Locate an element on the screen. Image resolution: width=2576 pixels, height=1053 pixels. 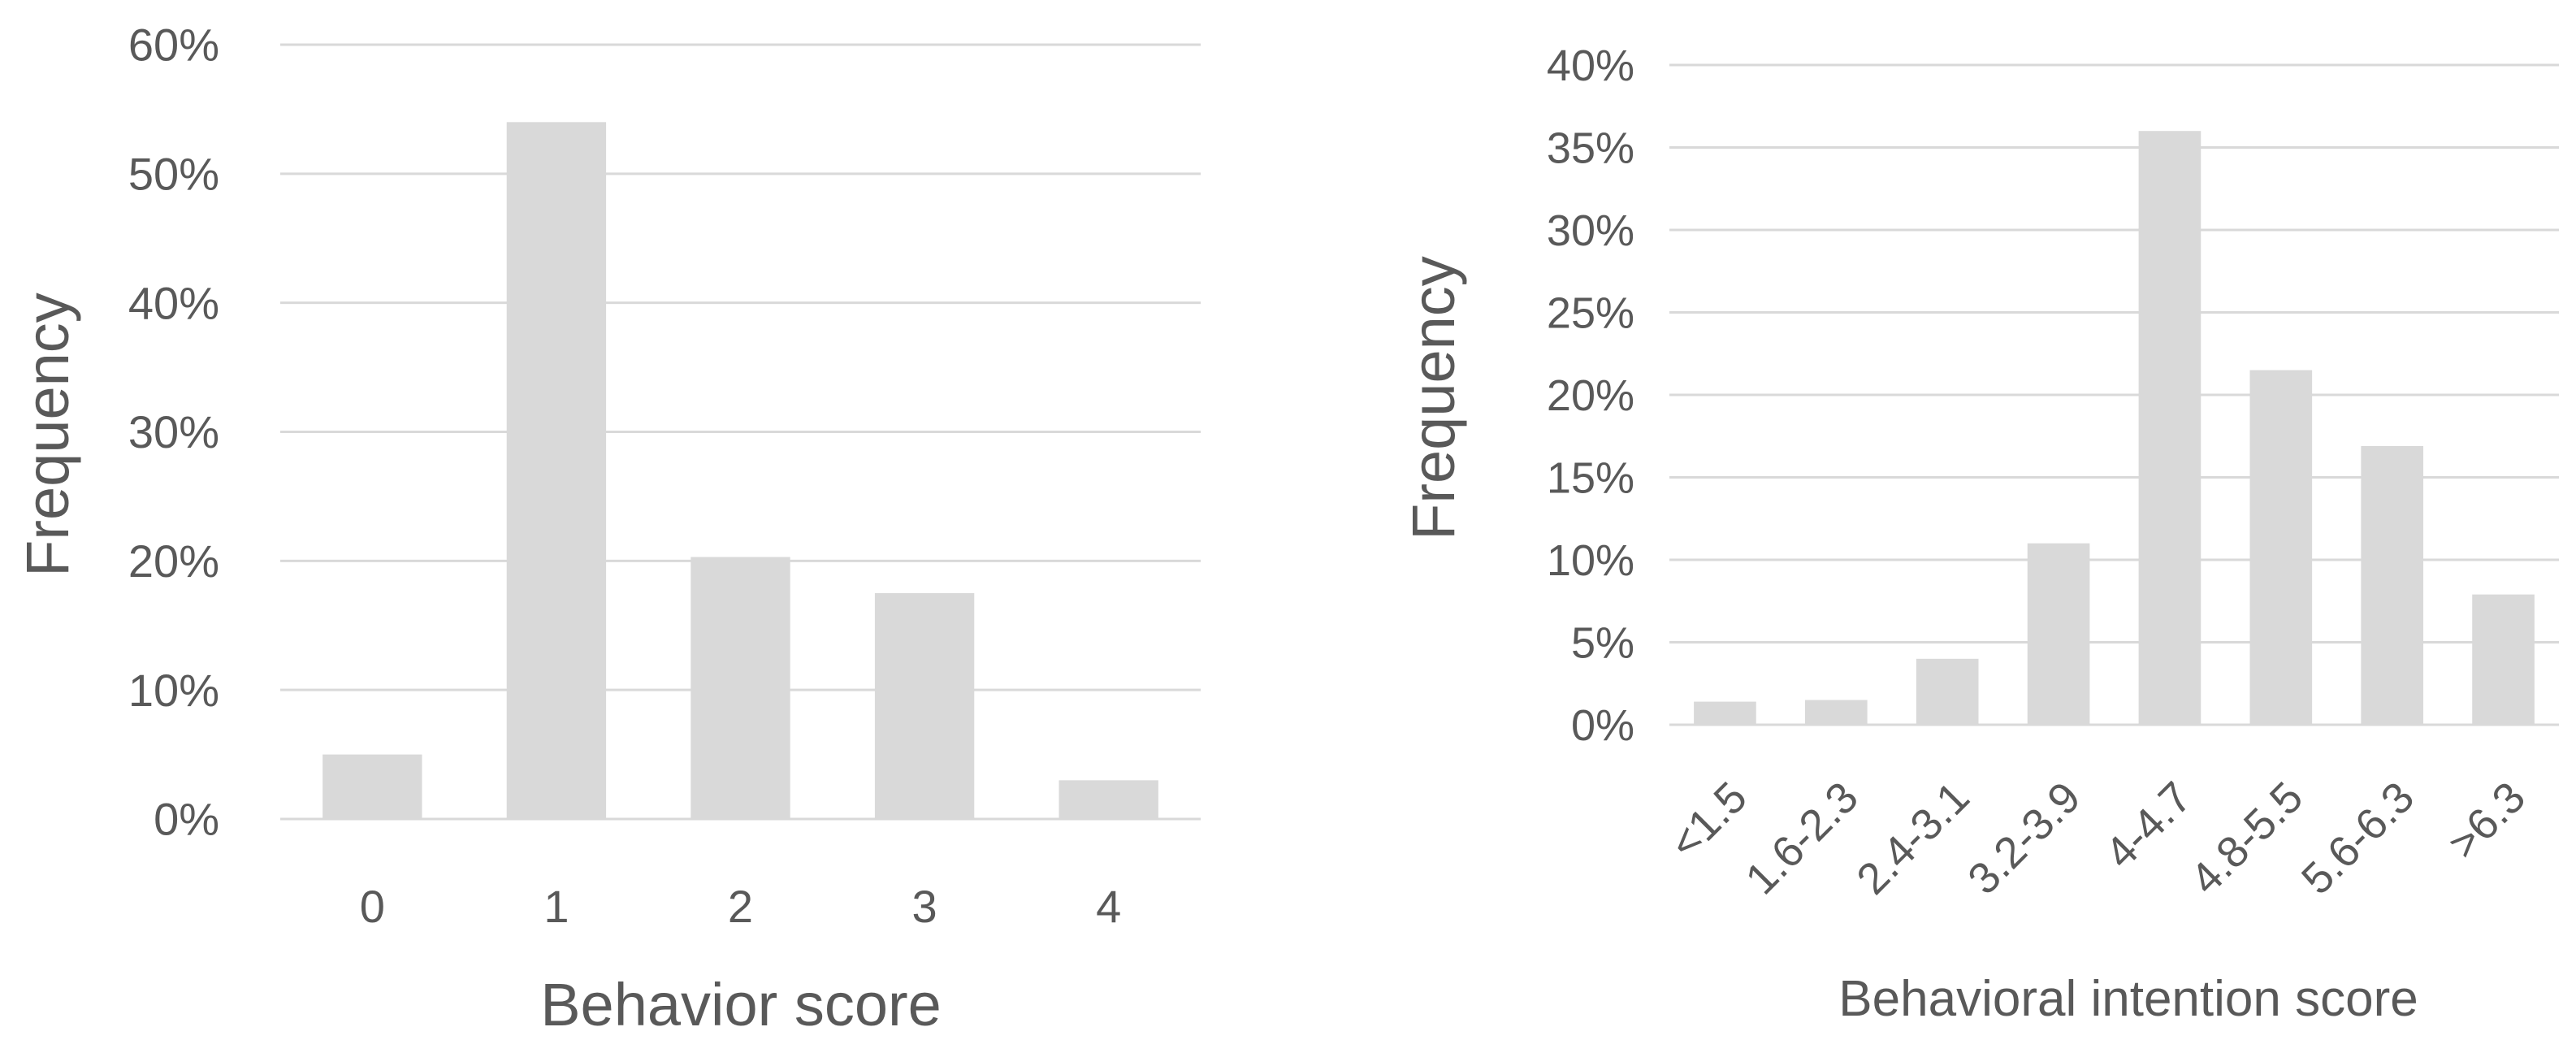
x-axis-title: Behavioral intention score is located at coordinates (2128, 999).